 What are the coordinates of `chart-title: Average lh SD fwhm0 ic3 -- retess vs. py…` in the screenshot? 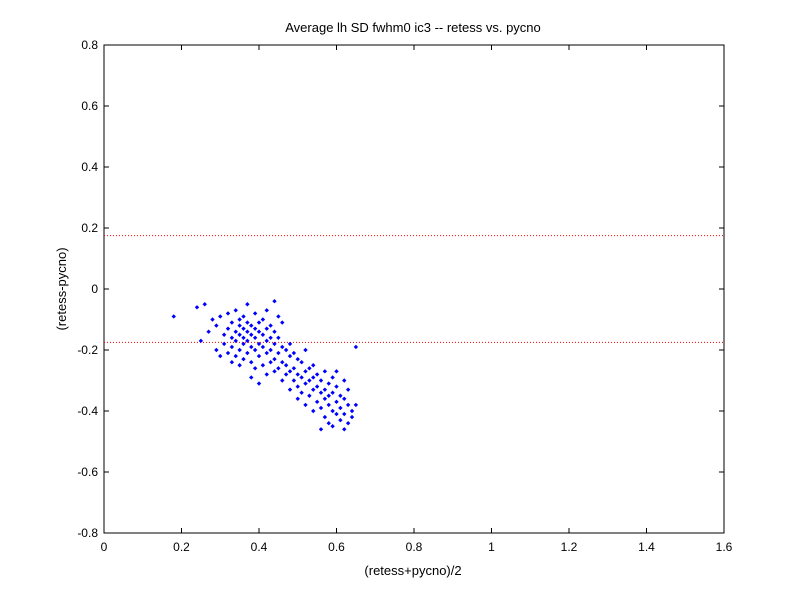 It's located at (413, 27).